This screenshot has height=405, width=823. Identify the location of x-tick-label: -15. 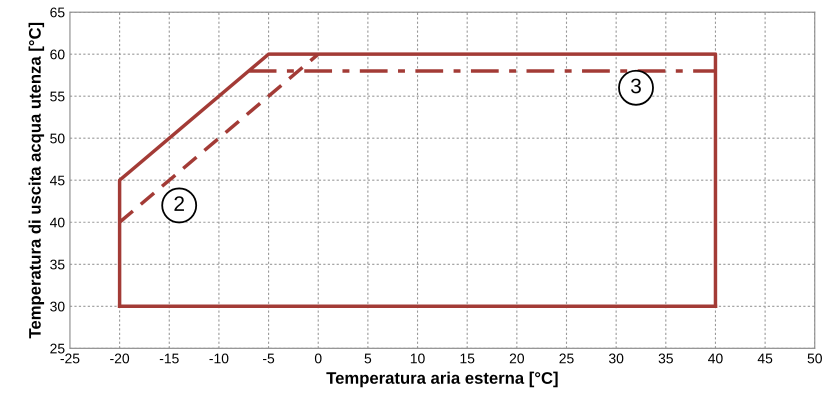
(169, 359).